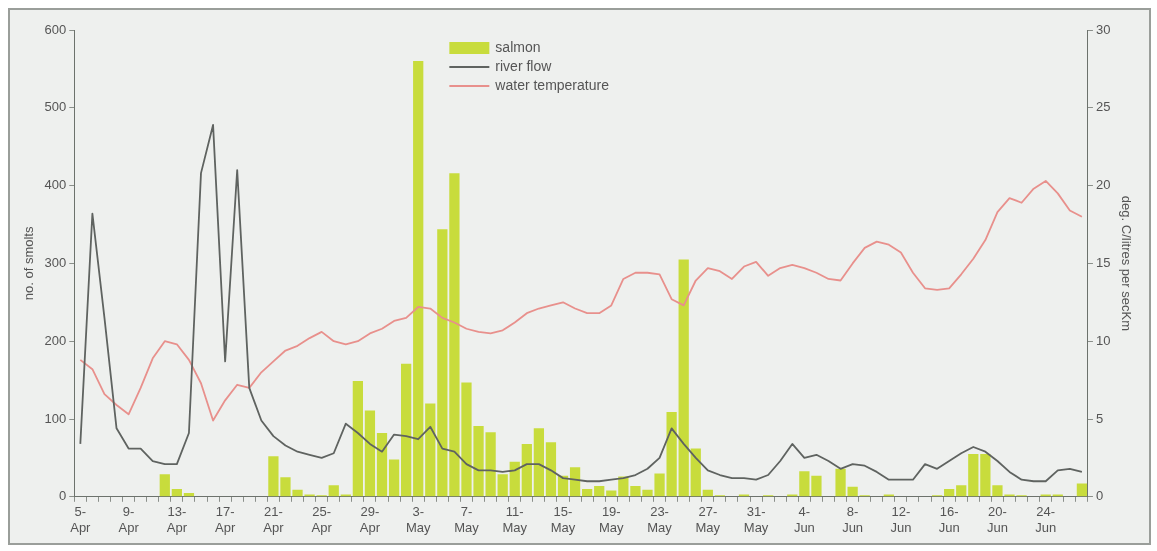 This screenshot has width=1157, height=551. What do you see at coordinates (1103, 29) in the screenshot?
I see `y2-tick-label: 30` at bounding box center [1103, 29].